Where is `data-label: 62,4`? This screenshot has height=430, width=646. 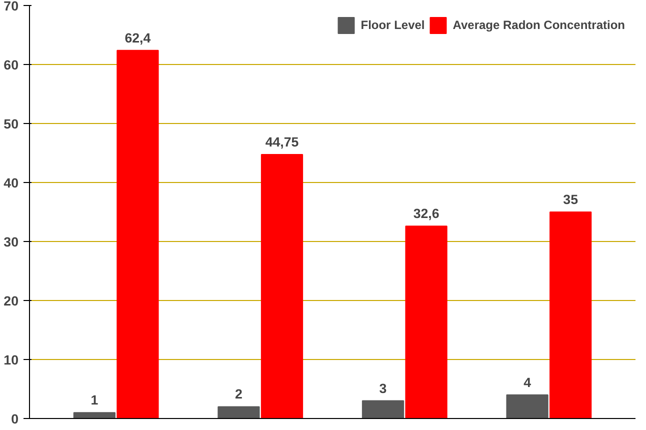
data-label: 62,4 is located at coordinates (138, 38).